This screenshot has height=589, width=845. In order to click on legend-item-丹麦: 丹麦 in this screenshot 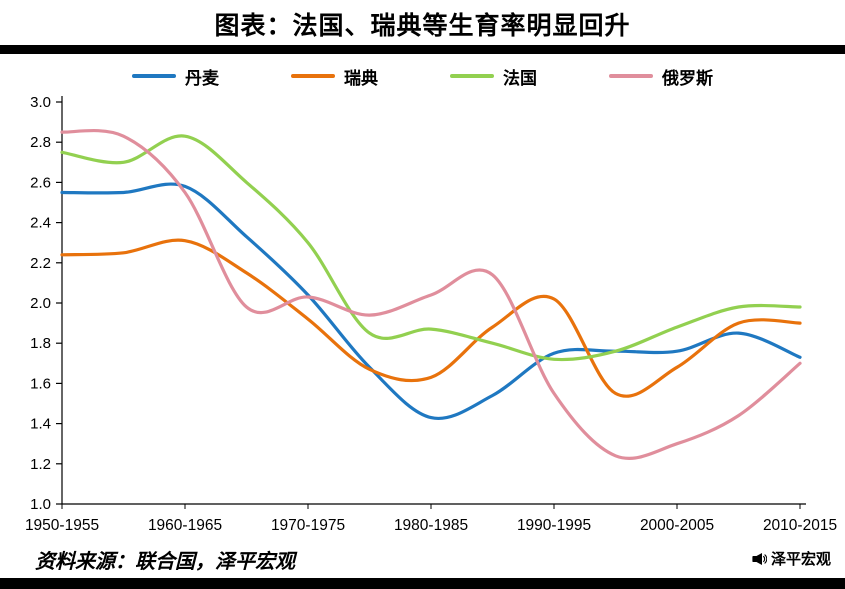, I will do `click(175, 76)`.